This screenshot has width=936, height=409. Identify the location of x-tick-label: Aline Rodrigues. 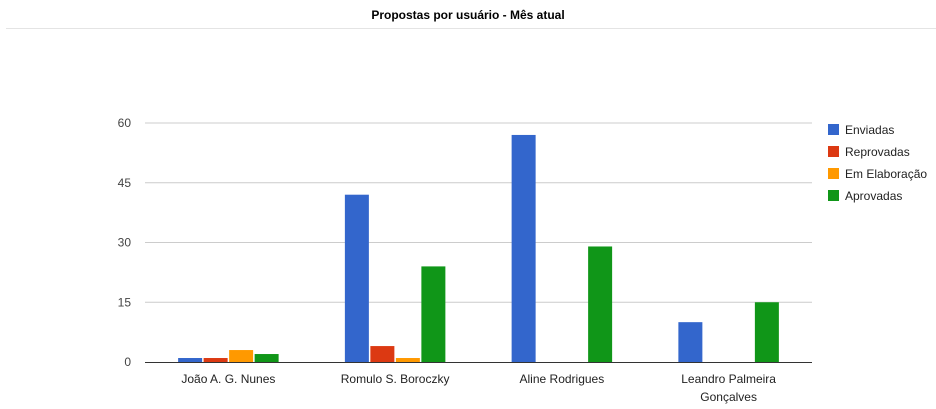
(562, 379).